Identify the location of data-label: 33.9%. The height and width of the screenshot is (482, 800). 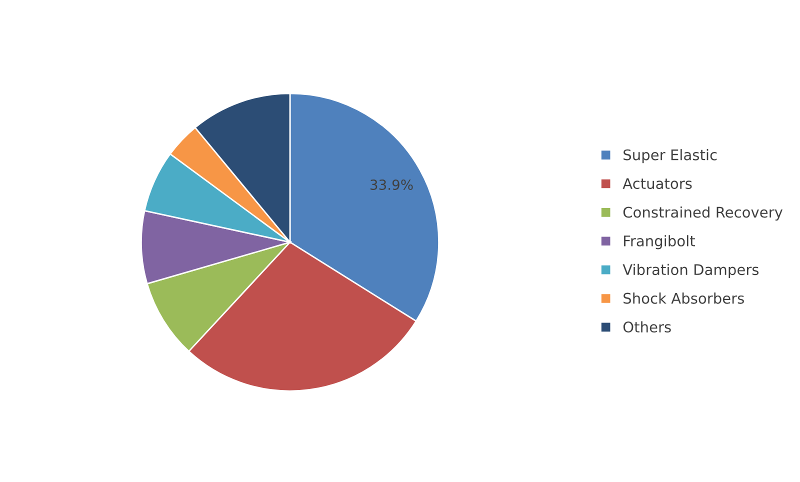
(391, 184).